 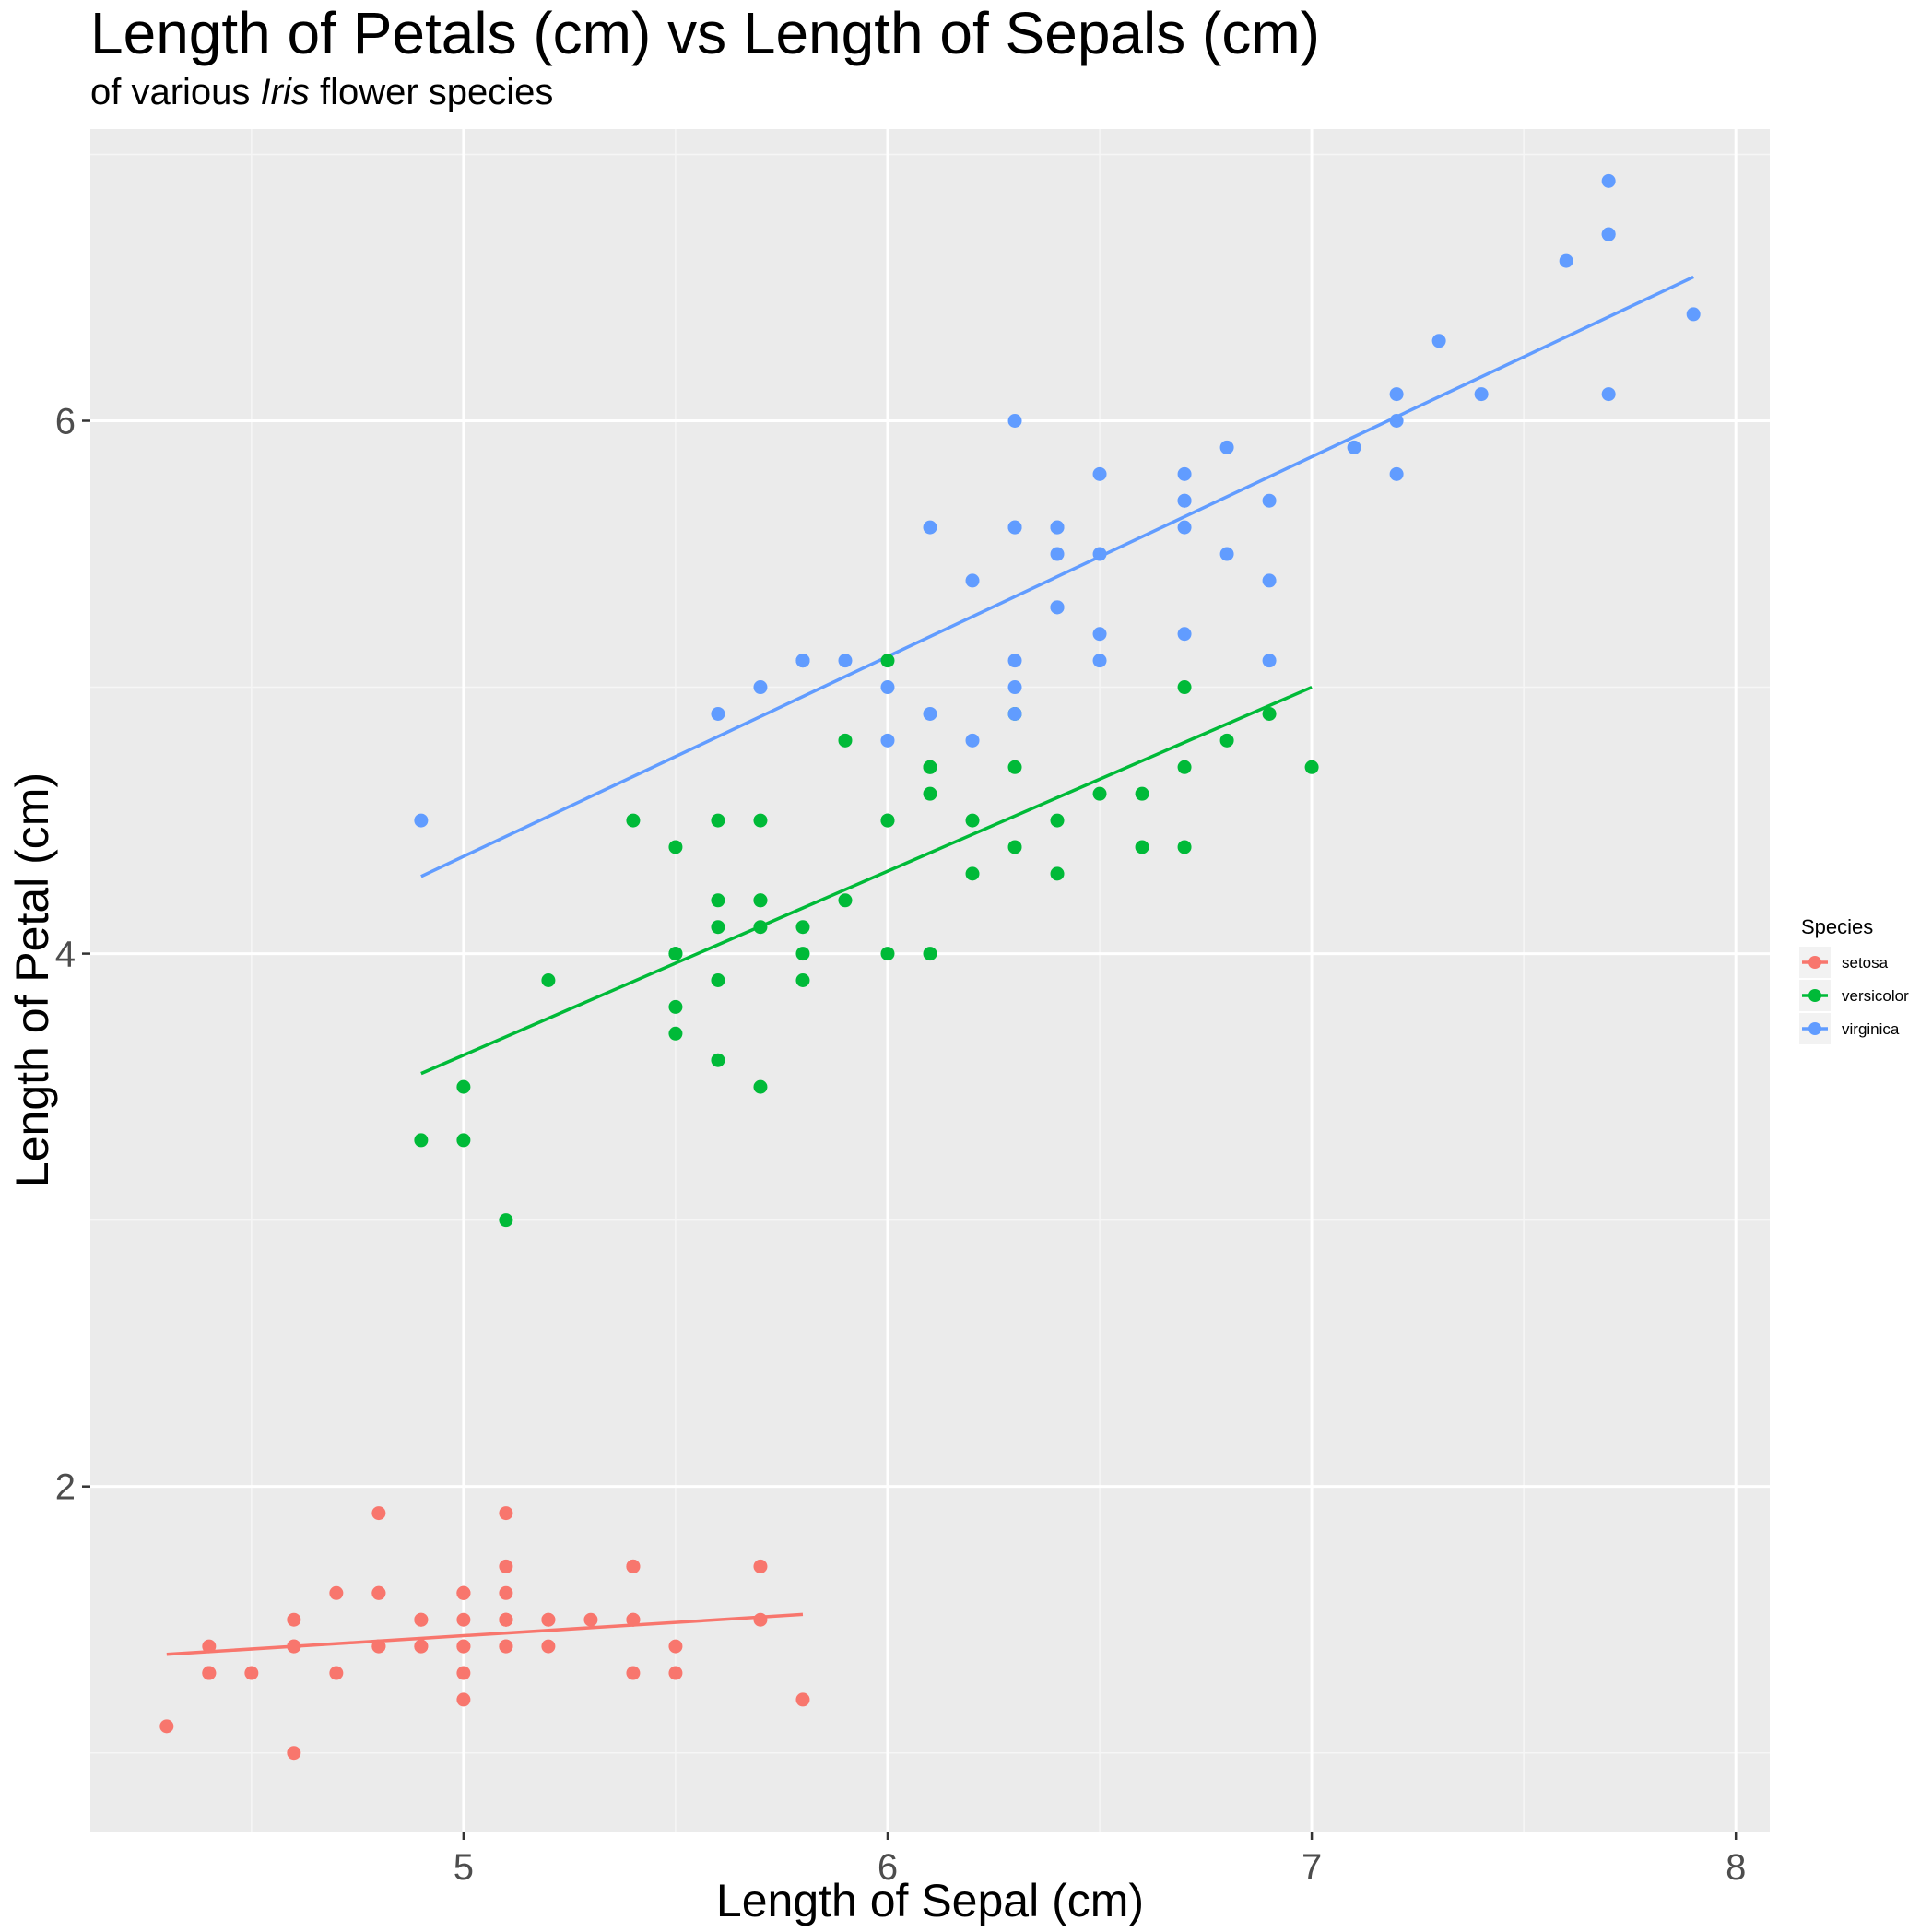 What do you see at coordinates (930, 1900) in the screenshot?
I see `x-axis-title: Length of Sepal (cm)` at bounding box center [930, 1900].